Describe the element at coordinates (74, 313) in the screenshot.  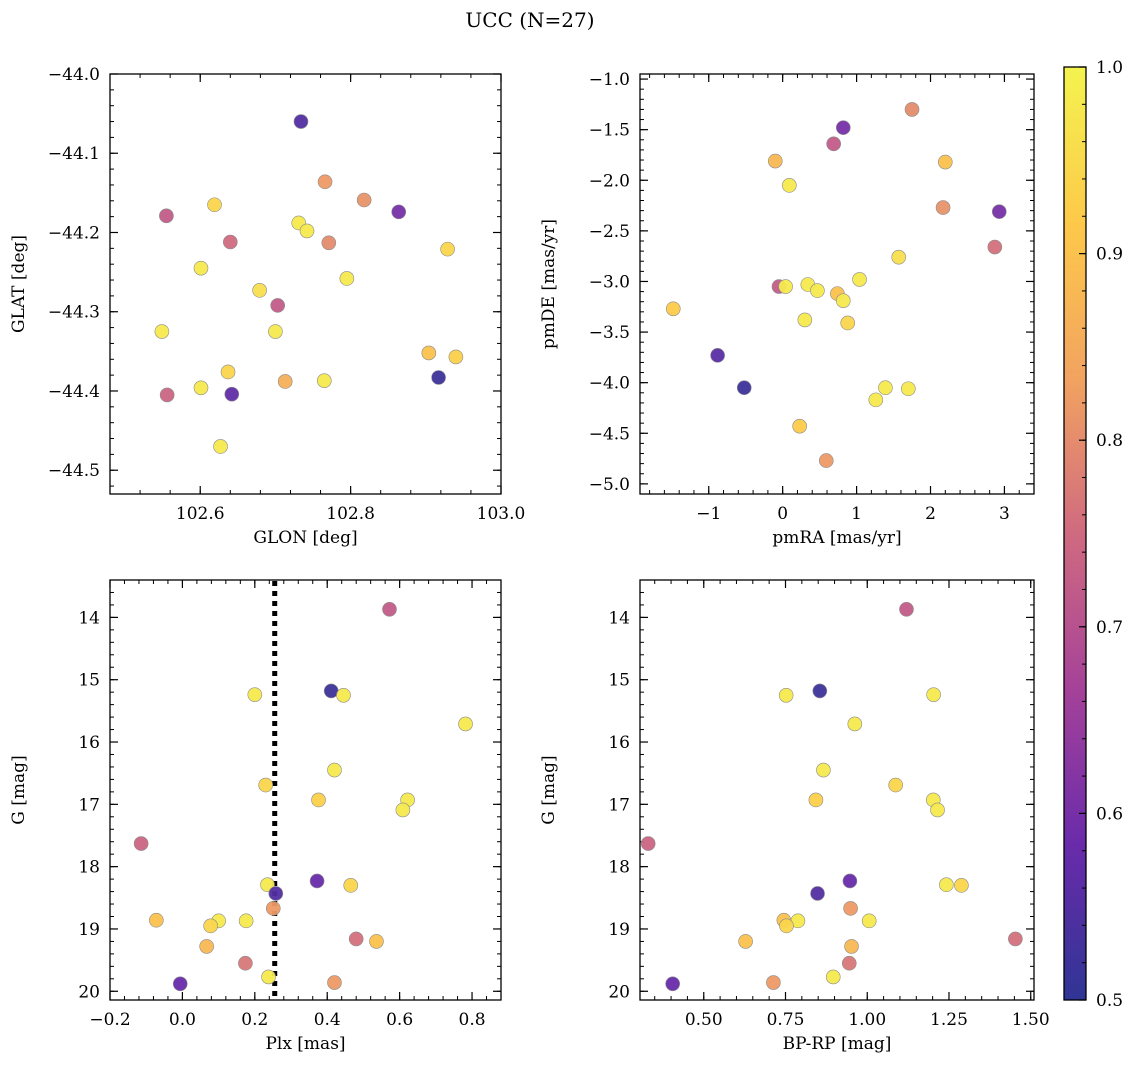
I see `y-tick-label: −44.3` at that location.